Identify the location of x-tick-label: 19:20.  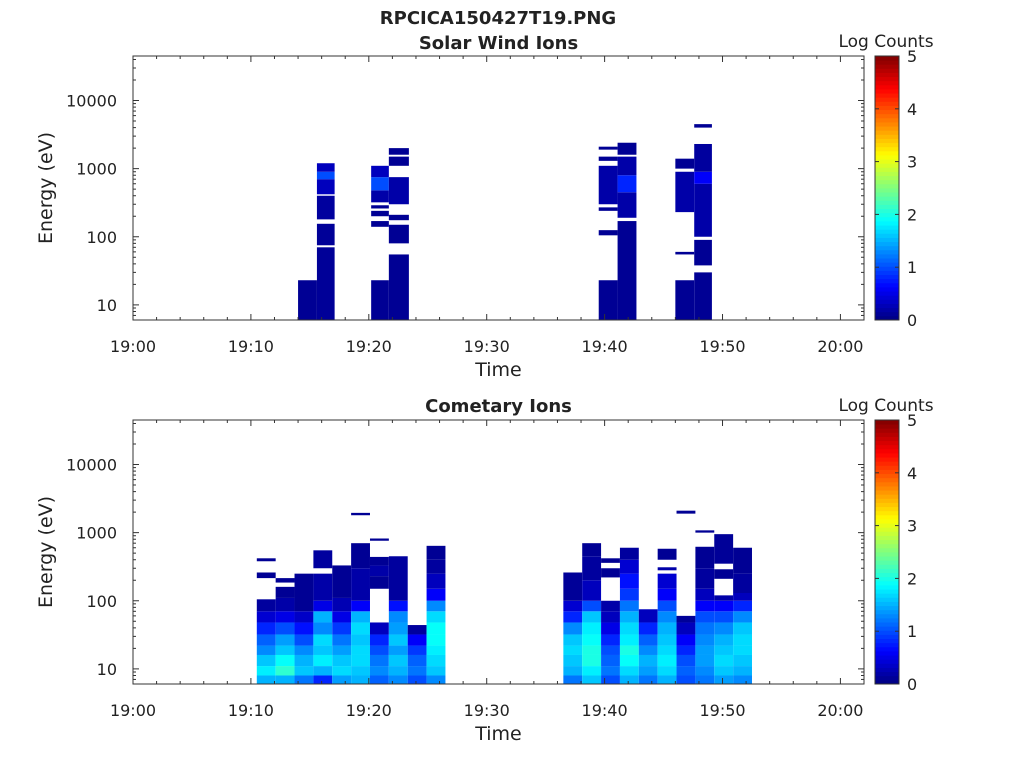
(369, 346).